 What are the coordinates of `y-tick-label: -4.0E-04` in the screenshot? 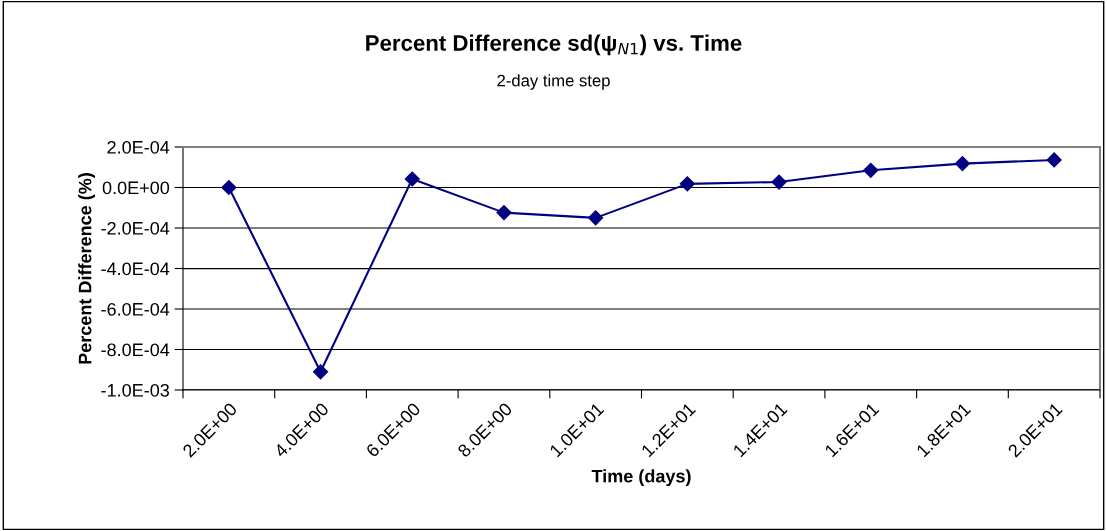 It's located at (135, 269).